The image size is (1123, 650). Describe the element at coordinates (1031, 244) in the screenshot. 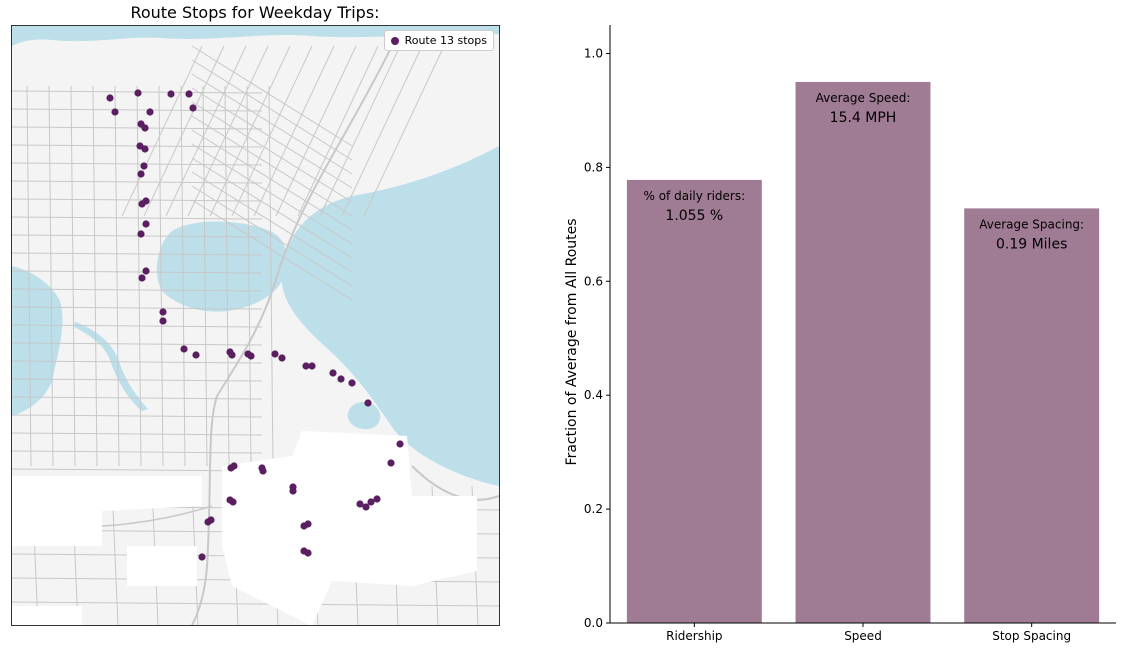

I see `bar-annotation-value: 0.19 Miles` at that location.